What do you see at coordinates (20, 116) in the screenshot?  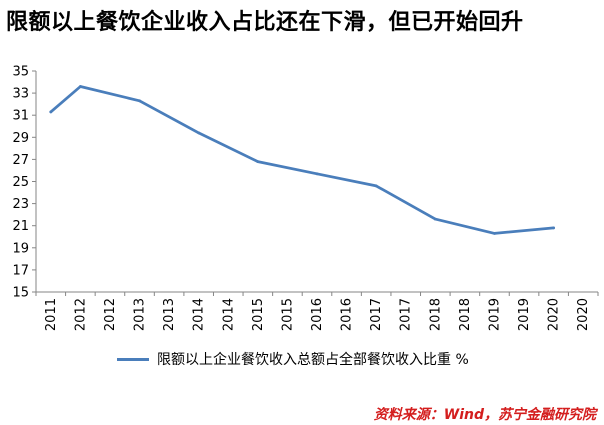 I see `y-tick-label: 31` at bounding box center [20, 116].